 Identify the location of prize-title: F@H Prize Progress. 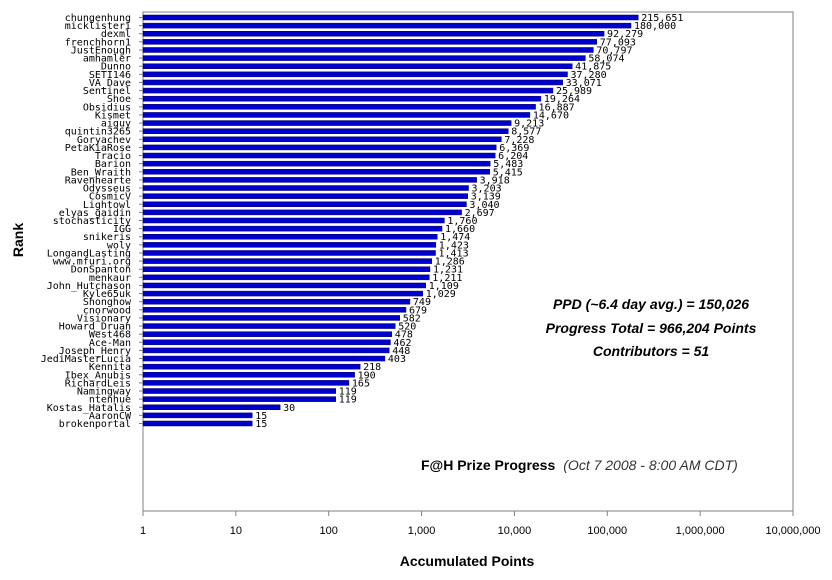
(488, 465).